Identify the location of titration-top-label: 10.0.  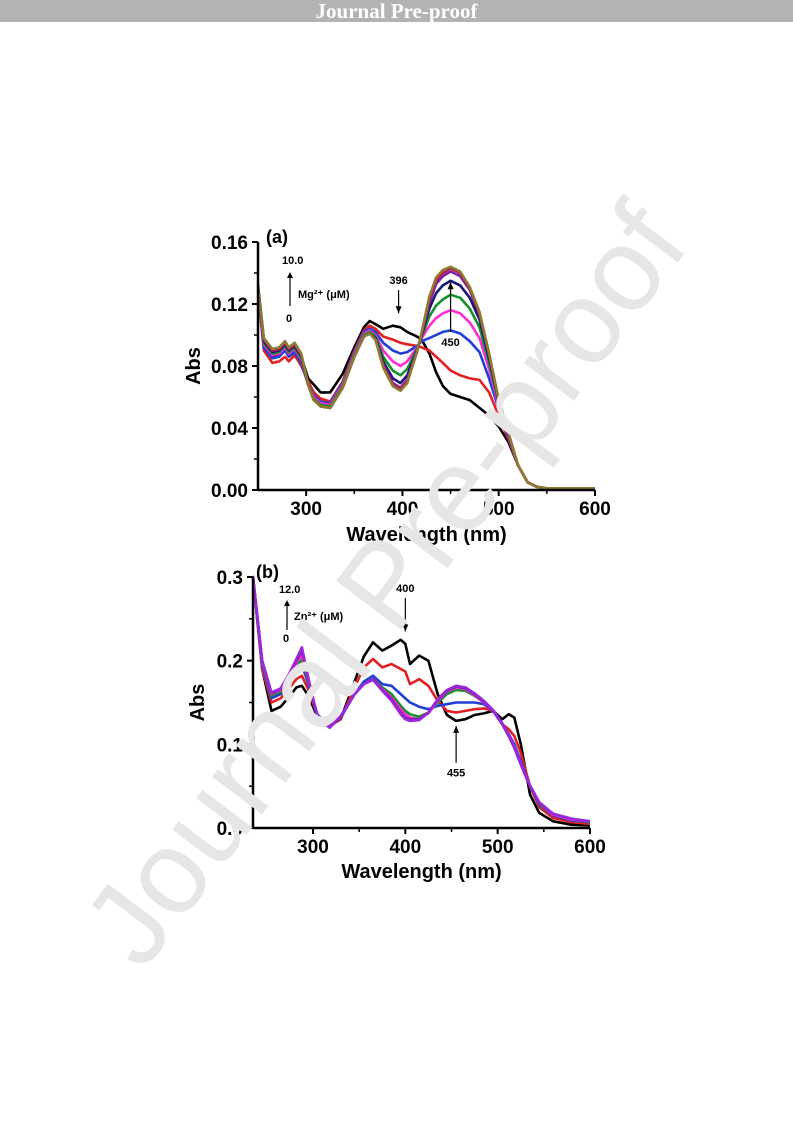
(292, 261).